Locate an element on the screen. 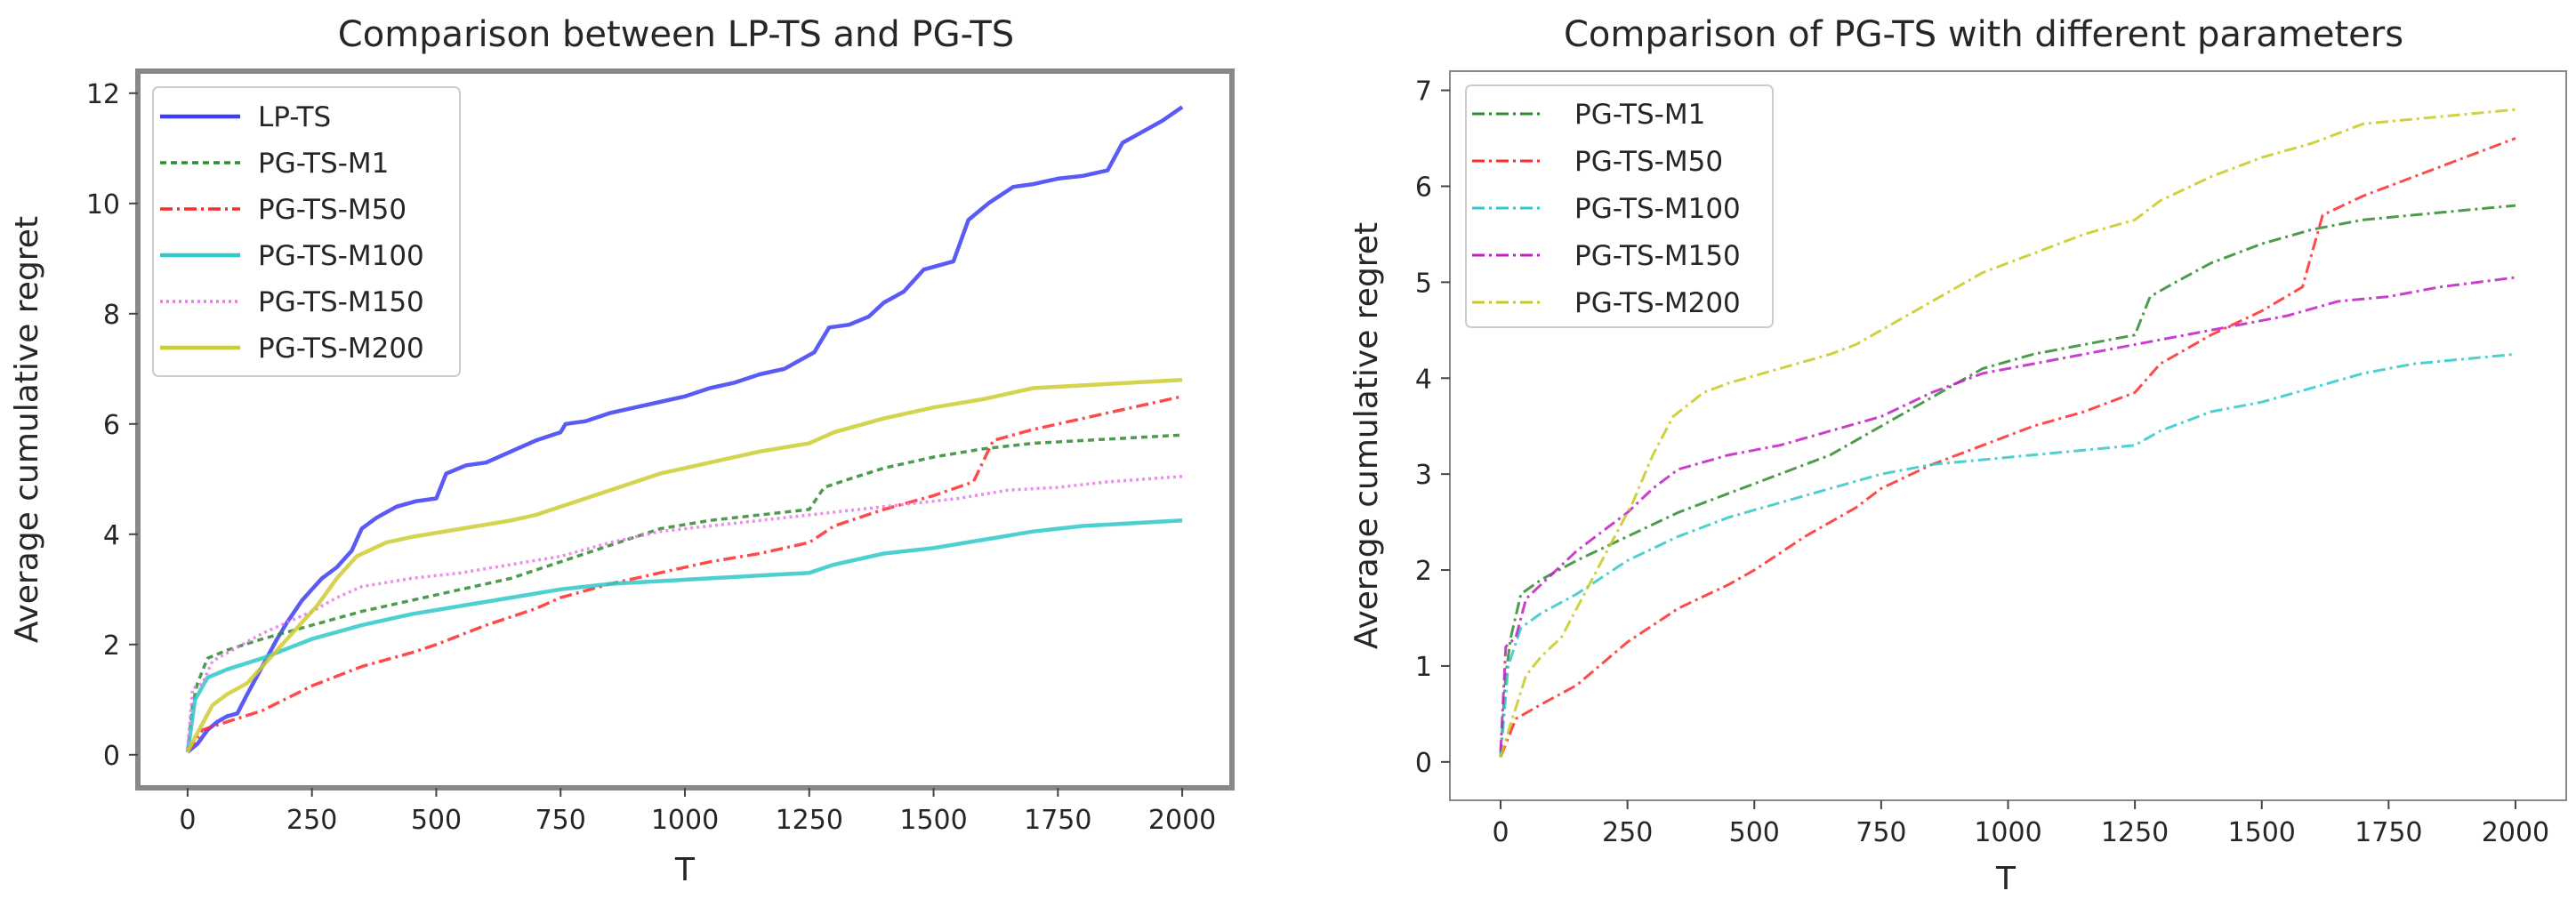 Image resolution: width=2576 pixels, height=907 pixels. y-tick-label: 3 is located at coordinates (1423, 475).